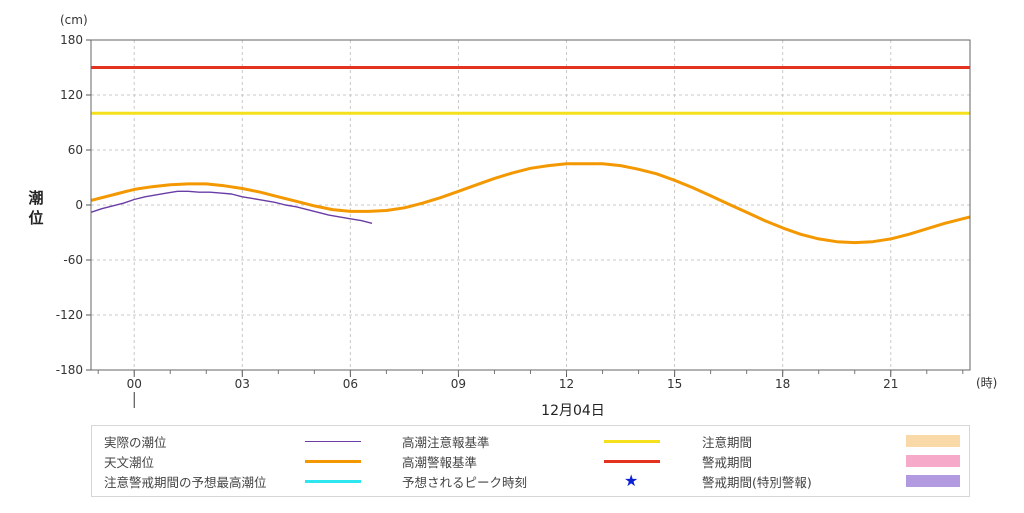 The image size is (1024, 513). I want to click on legend-label: 高潮注意報基準, so click(446, 442).